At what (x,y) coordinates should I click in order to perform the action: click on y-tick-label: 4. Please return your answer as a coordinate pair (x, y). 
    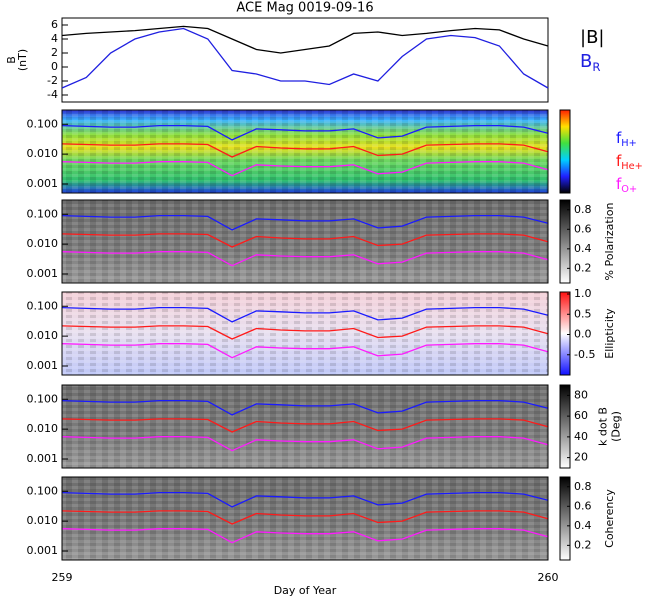
    Looking at the image, I should click on (54, 38).